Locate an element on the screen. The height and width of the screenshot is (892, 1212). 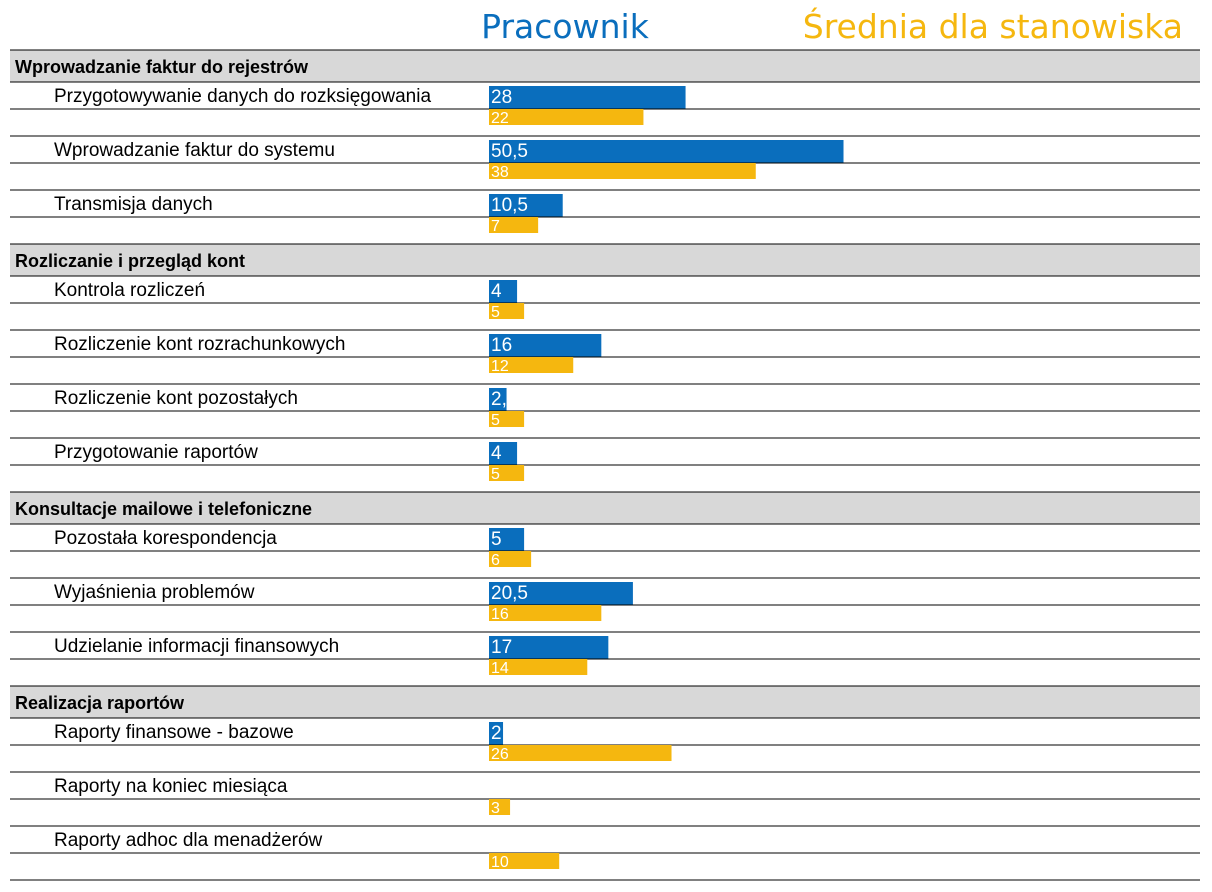
bar-pracownik-label: 2 is located at coordinates (496, 733).